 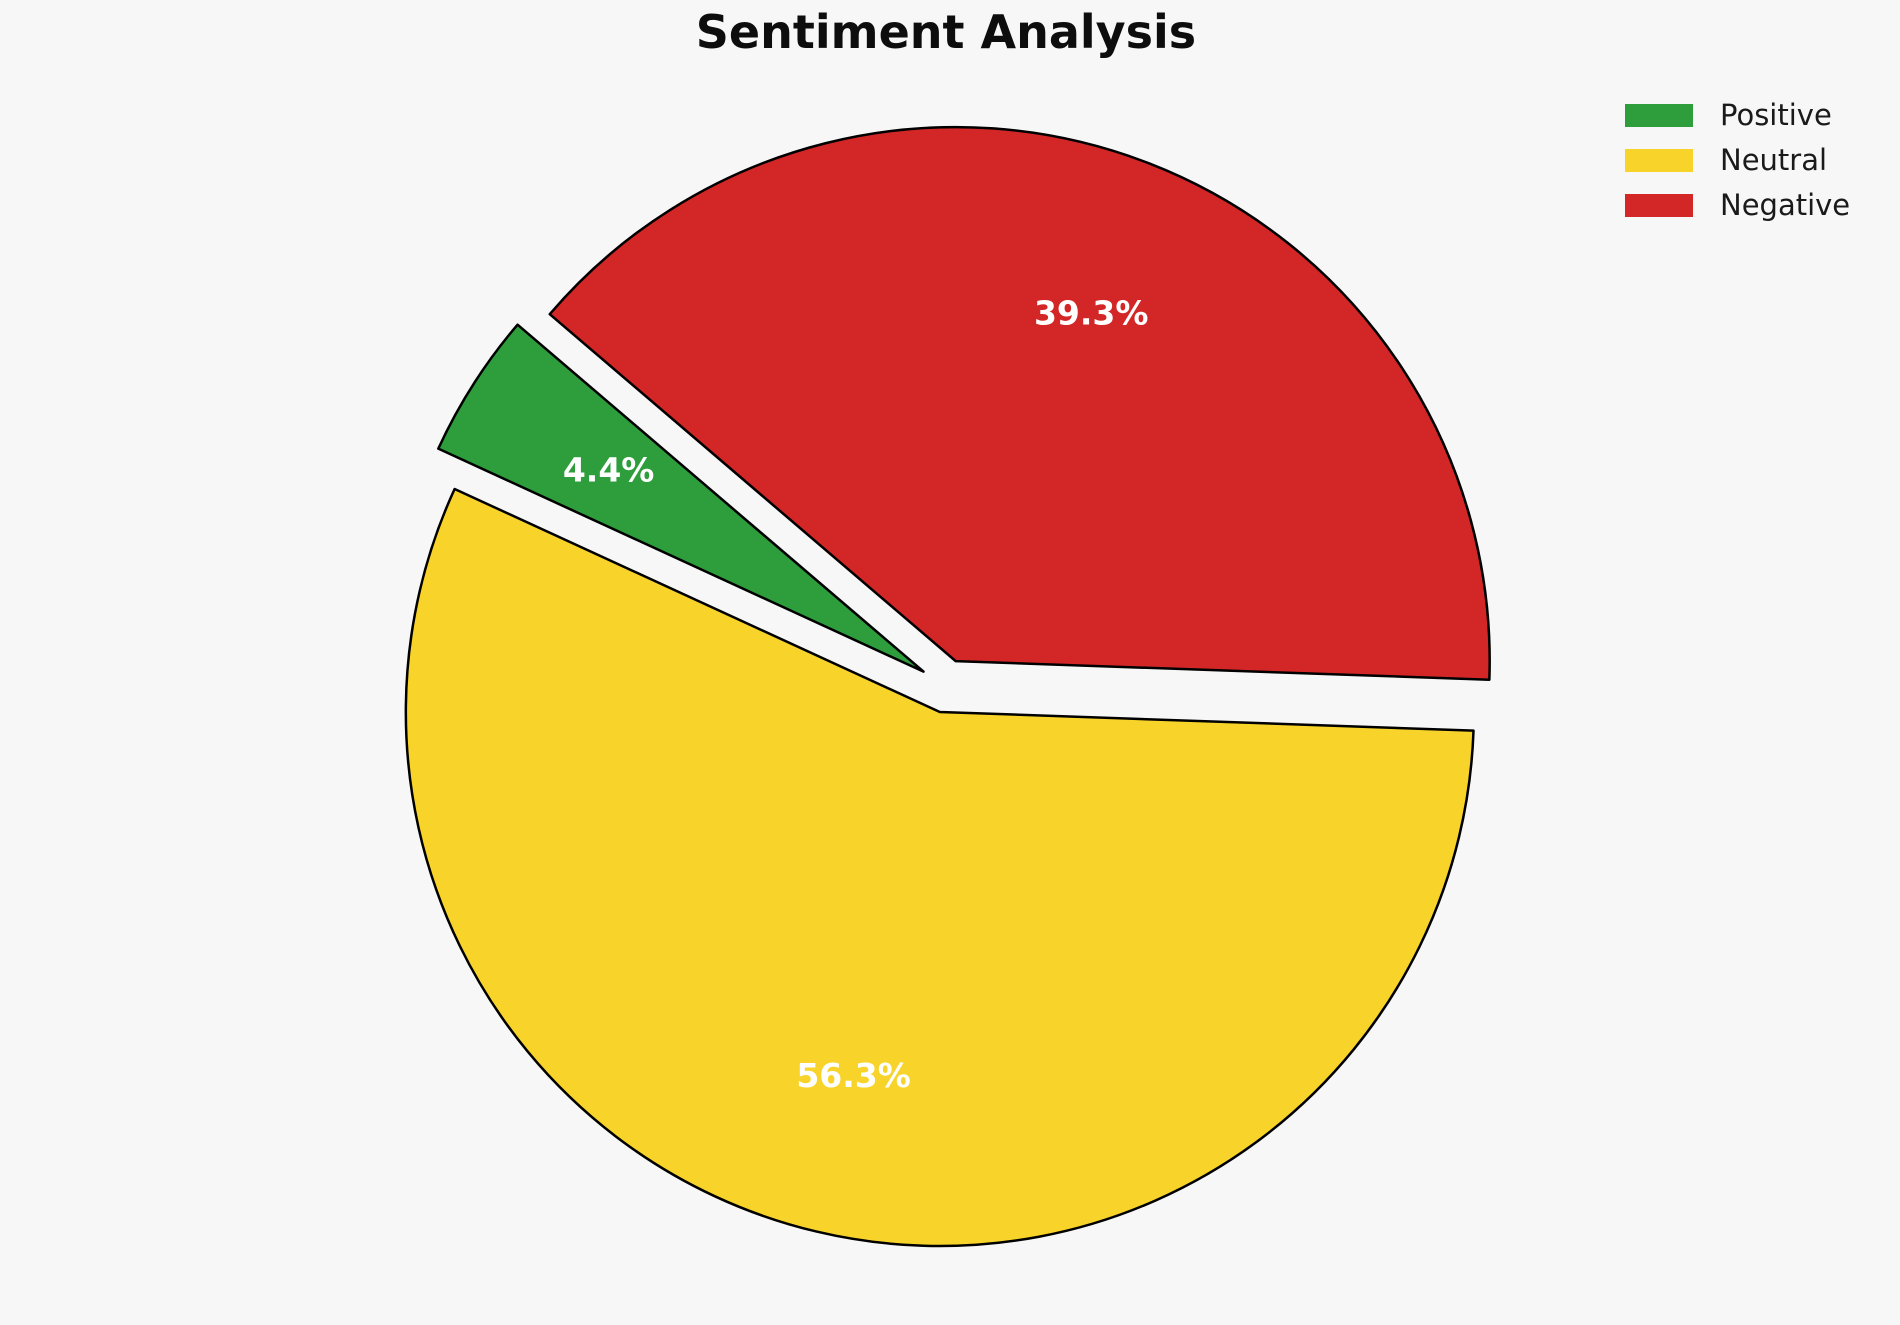 I want to click on legend-item-positive: Positive, so click(x=1737, y=115).